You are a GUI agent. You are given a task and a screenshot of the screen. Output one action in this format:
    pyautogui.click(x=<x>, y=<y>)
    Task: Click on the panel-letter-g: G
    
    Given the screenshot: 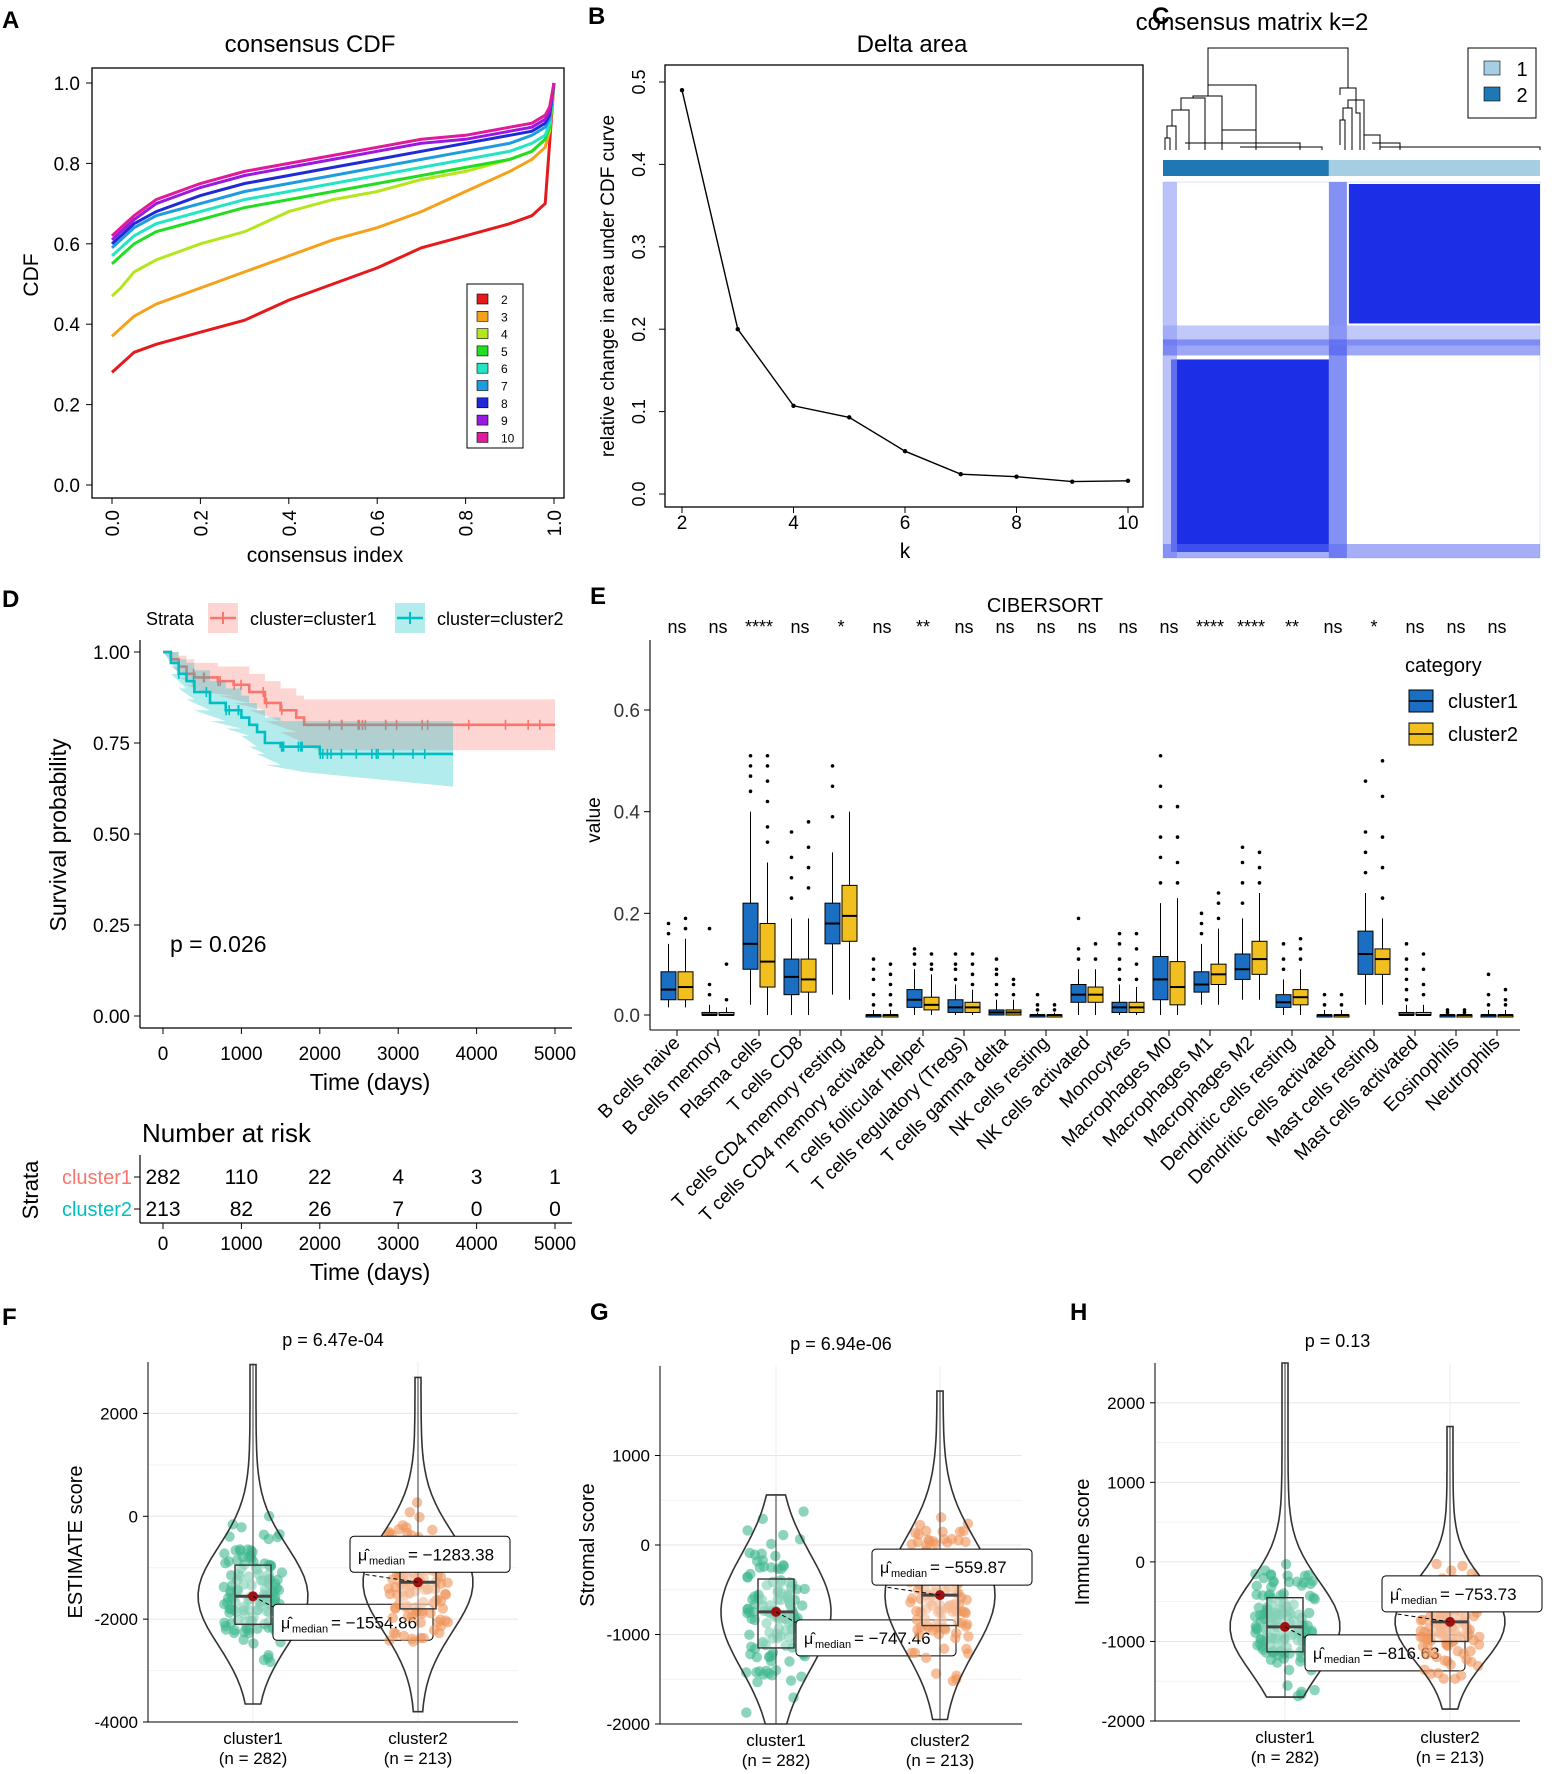 What is the action you would take?
    pyautogui.click(x=599, y=1312)
    